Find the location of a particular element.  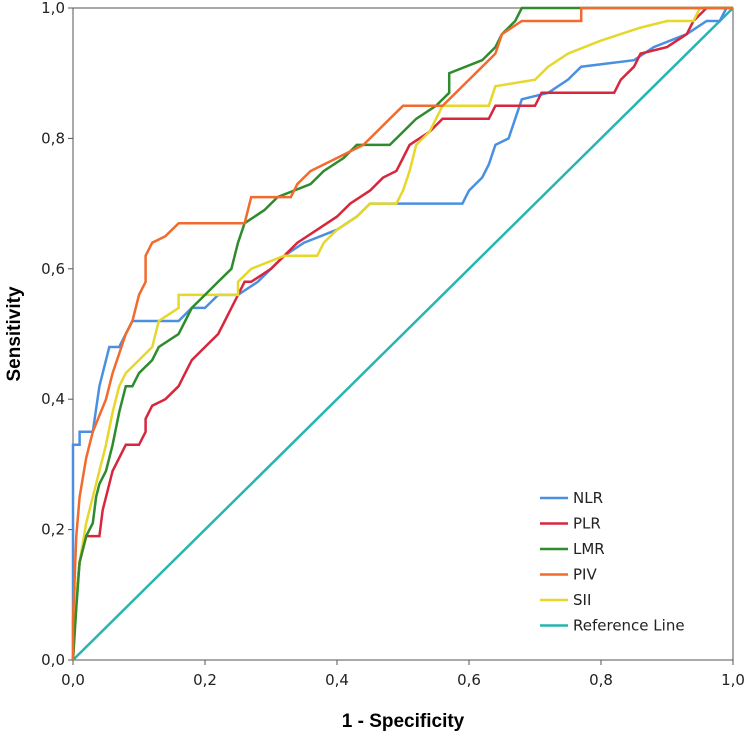

x-tick-label: 0,4 is located at coordinates (337, 680).